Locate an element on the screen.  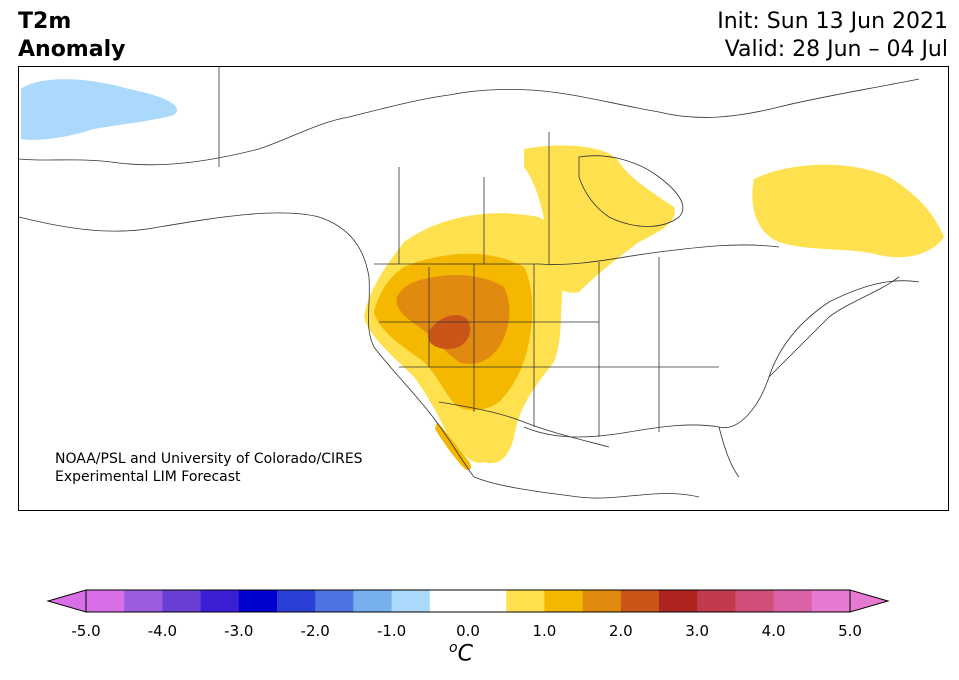
colorbar is located at coordinates (468, 601).